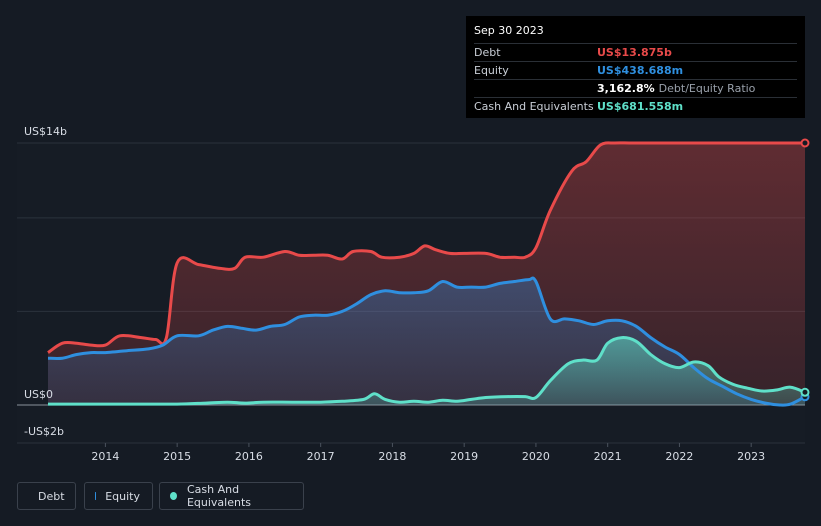 The height and width of the screenshot is (526, 821). What do you see at coordinates (177, 456) in the screenshot?
I see `x-tick-label: 2015` at bounding box center [177, 456].